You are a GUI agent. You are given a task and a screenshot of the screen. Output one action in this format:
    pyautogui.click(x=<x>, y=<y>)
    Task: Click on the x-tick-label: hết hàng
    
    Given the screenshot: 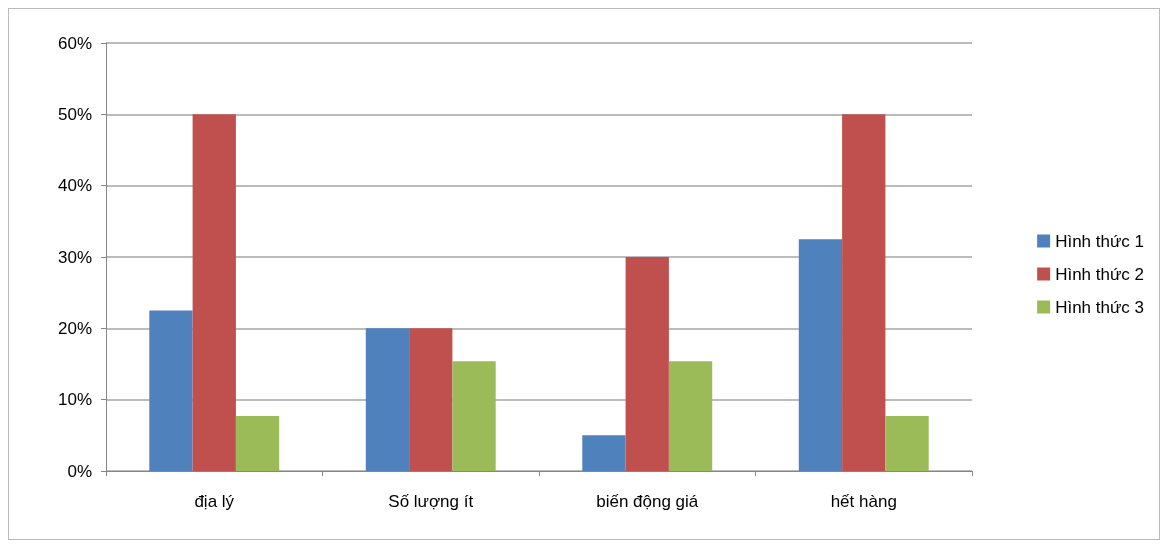 What is the action you would take?
    pyautogui.click(x=863, y=501)
    